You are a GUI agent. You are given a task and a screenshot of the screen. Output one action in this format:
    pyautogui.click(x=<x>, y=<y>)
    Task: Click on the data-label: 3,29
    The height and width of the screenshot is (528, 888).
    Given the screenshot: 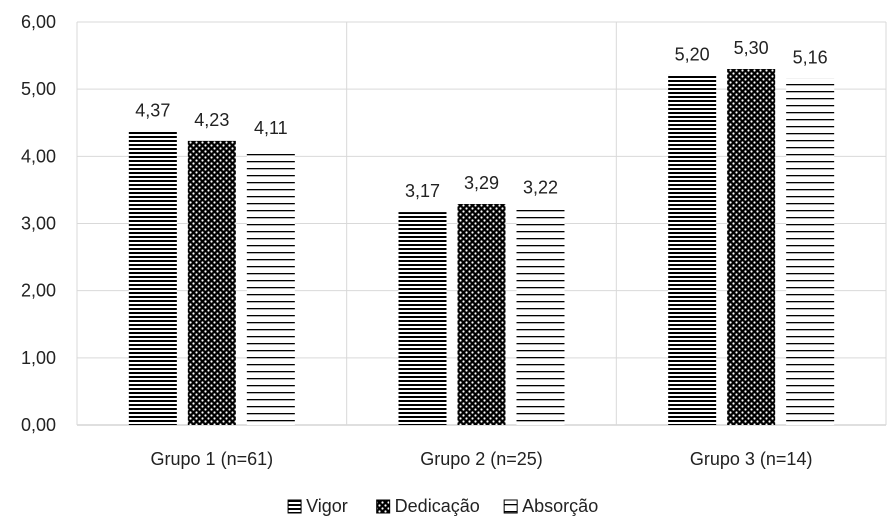 What is the action you would take?
    pyautogui.click(x=481, y=183)
    